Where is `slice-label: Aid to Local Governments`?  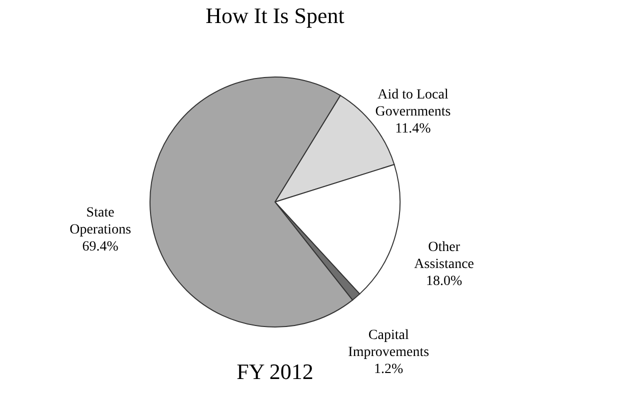
slice-label: Aid to Local Governments is located at coordinates (413, 103).